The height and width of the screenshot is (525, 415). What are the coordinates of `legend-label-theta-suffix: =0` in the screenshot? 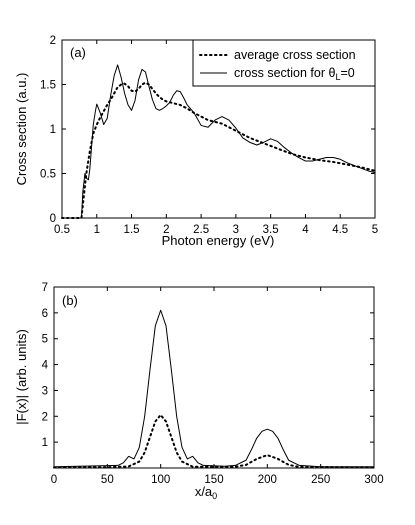 It's located at (347, 73).